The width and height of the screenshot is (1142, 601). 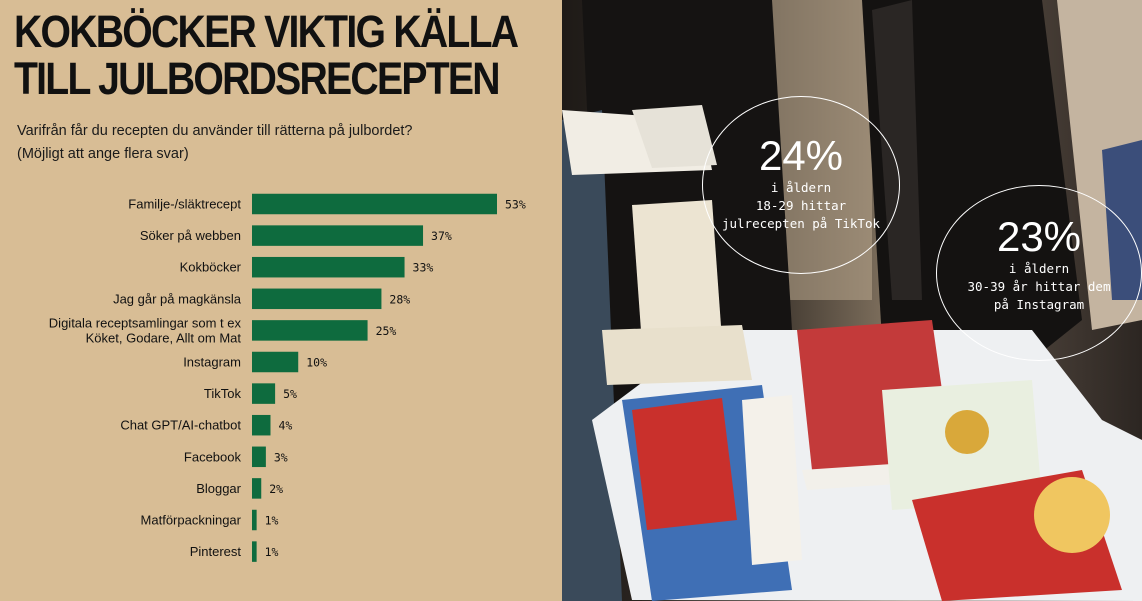 What do you see at coordinates (316, 363) in the screenshot?
I see `bar-value-label: 10%` at bounding box center [316, 363].